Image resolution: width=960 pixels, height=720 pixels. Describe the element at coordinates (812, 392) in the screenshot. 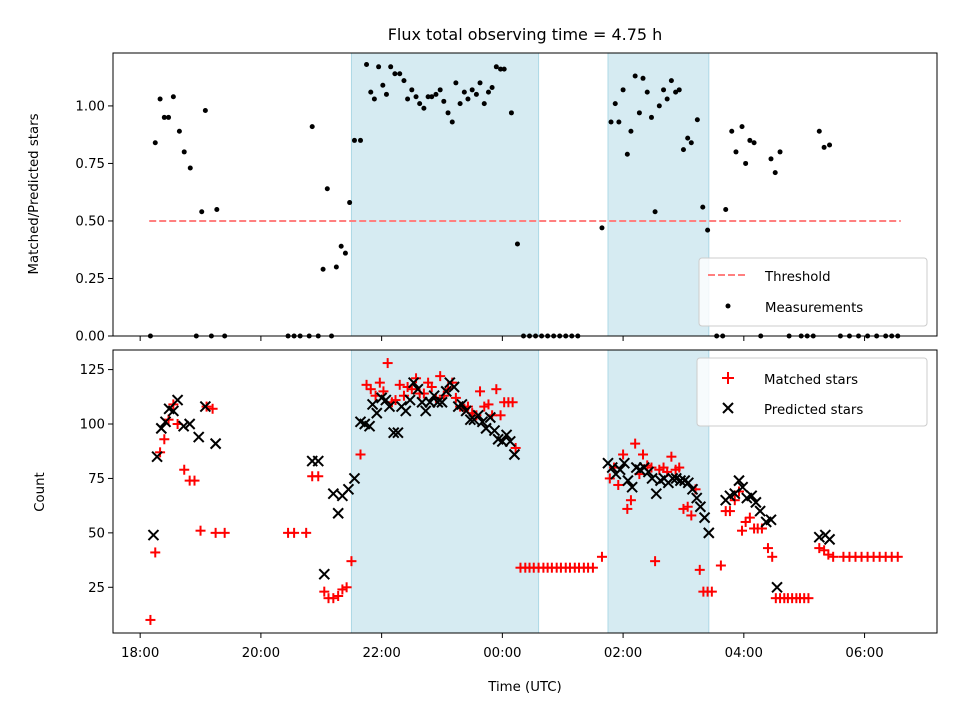

I see `bottom-legend: Matched stars Predicted stars` at that location.